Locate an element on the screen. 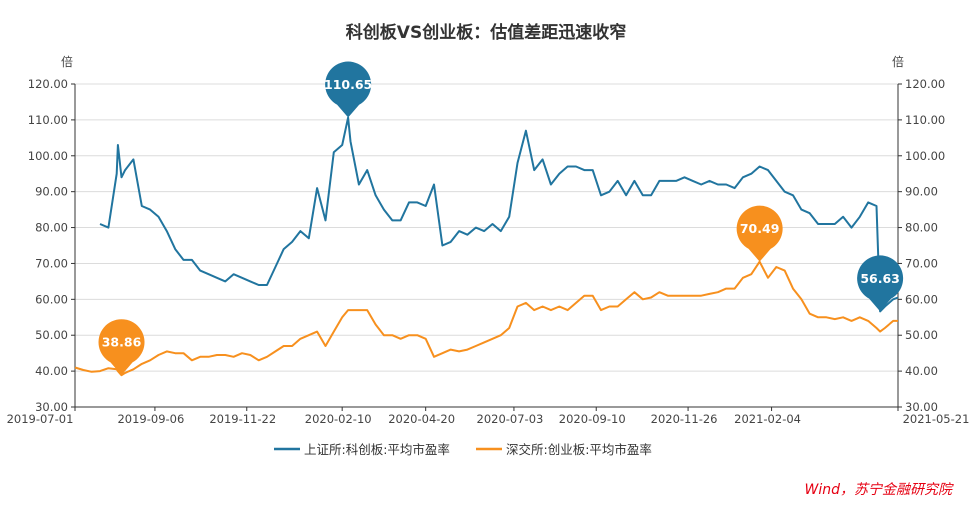  legend: 上证所:科创板:平均市盈率 深交所:创业板:平均市盈率 is located at coordinates (463, 449).